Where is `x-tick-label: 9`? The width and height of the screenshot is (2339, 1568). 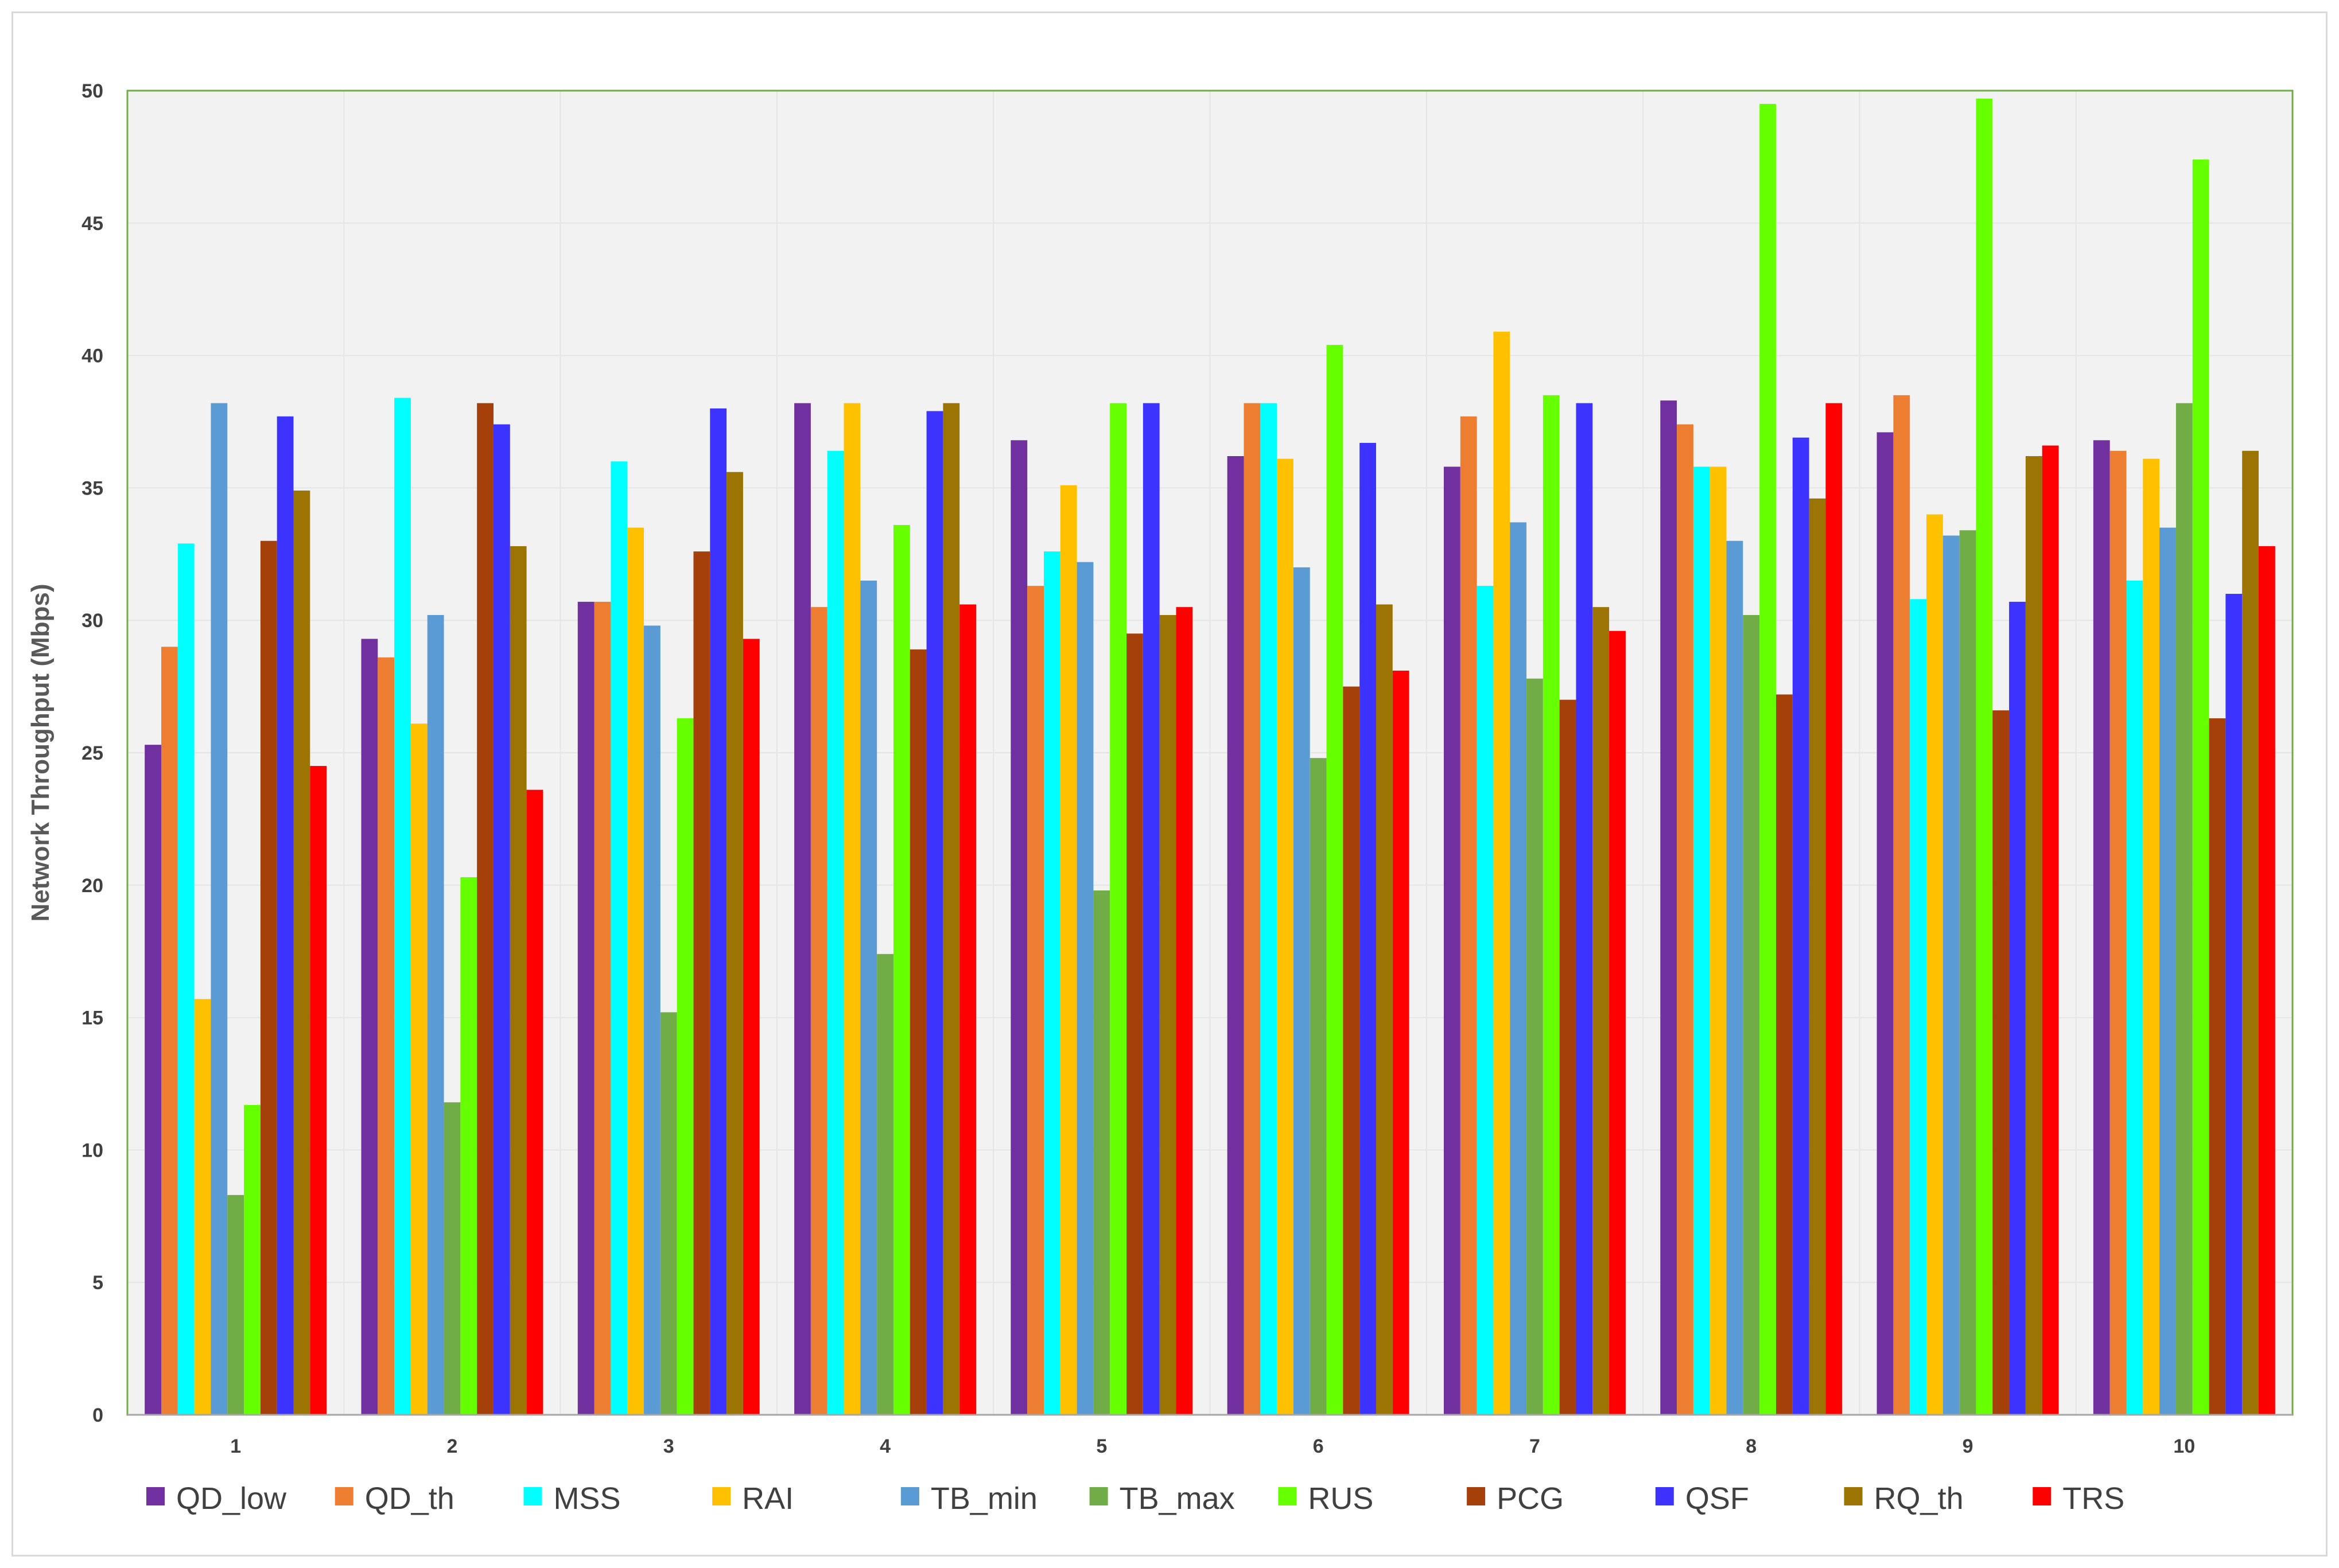 x-tick-label: 9 is located at coordinates (1968, 1446).